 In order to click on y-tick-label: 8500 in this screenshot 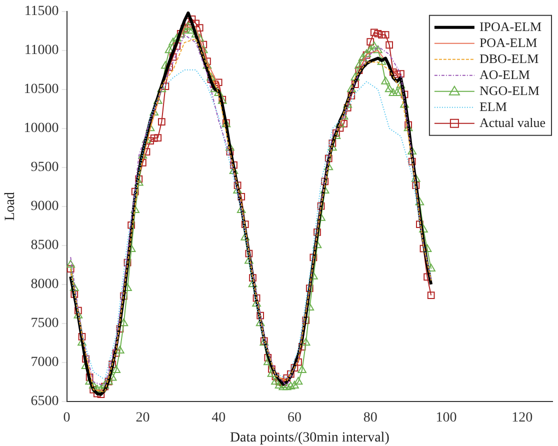, I will do `click(44, 246)`.